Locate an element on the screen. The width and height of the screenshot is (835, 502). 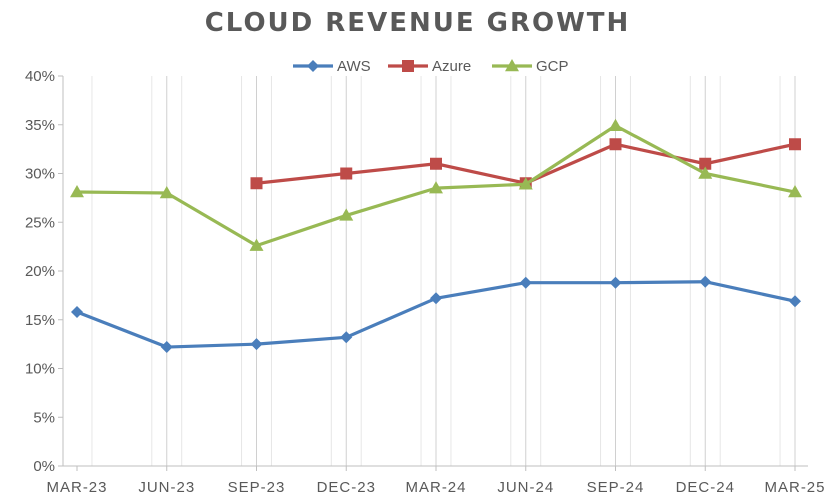
x-tick-label: SEP-23 is located at coordinates (257, 487).